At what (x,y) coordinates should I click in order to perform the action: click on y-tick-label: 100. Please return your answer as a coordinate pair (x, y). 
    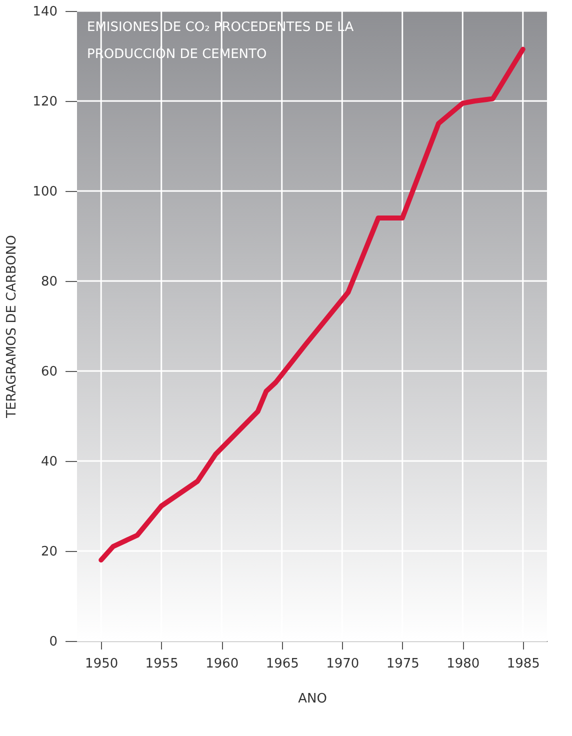
    Looking at the image, I should click on (45, 192).